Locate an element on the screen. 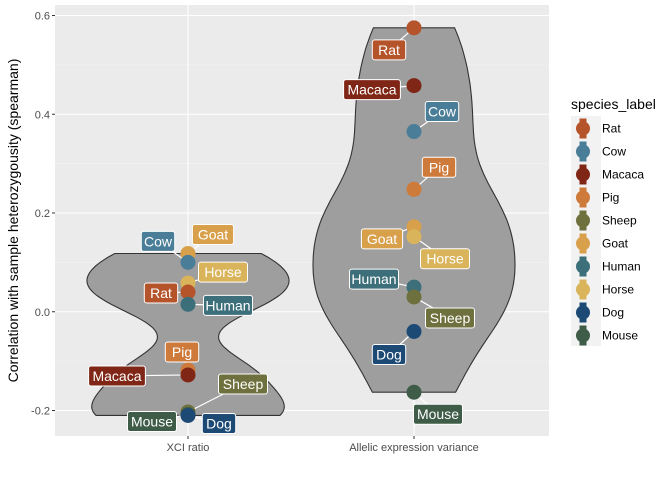  y-tick-label: -0.2 is located at coordinates (40, 412).